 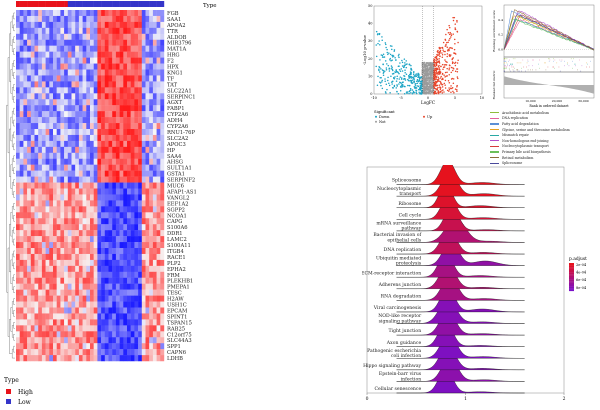 What do you see at coordinates (571, 271) in the screenshot?
I see `p-adjust-gradient-step` at bounding box center [571, 271].